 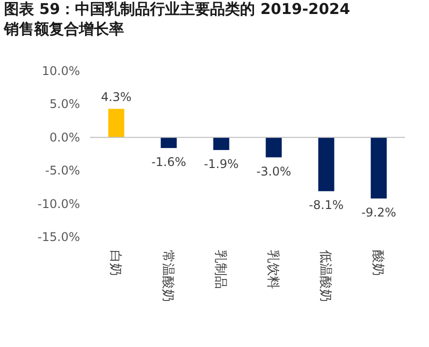 What do you see at coordinates (272, 269) in the screenshot?
I see `x-tick-label: 乳饮料` at bounding box center [272, 269].